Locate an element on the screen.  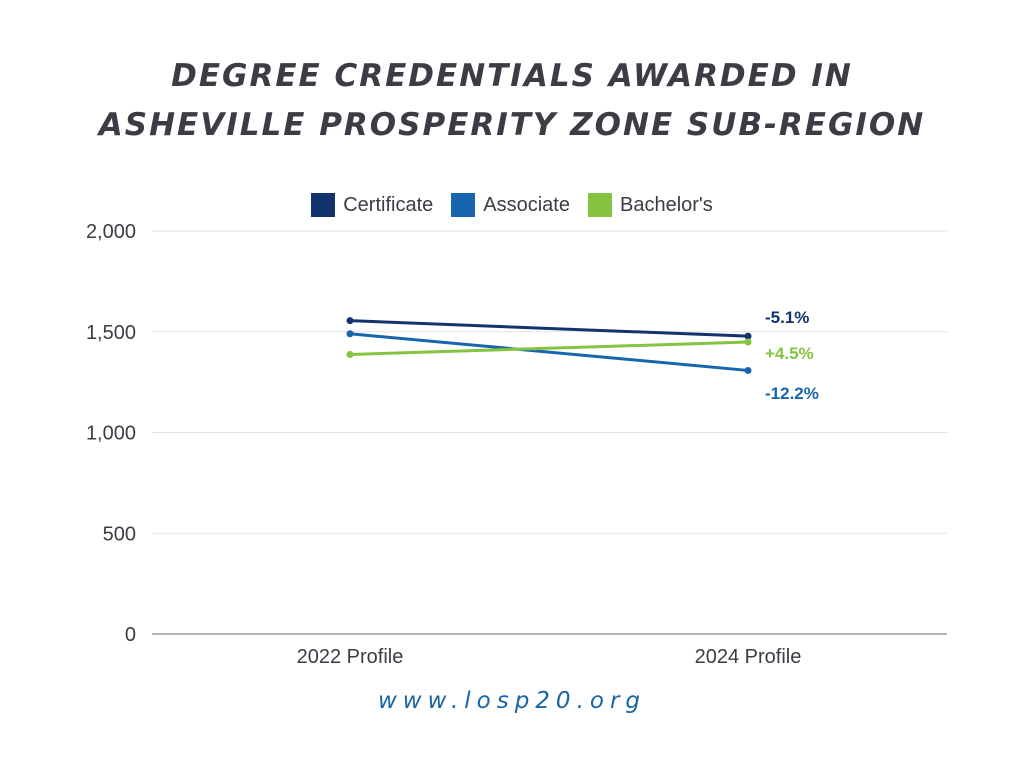
data-point-certificate-2024-profile is located at coordinates (748, 336).